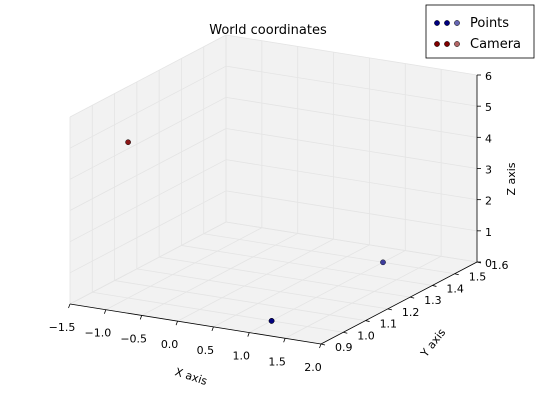  I want to click on x-axis-line, so click(195, 324).